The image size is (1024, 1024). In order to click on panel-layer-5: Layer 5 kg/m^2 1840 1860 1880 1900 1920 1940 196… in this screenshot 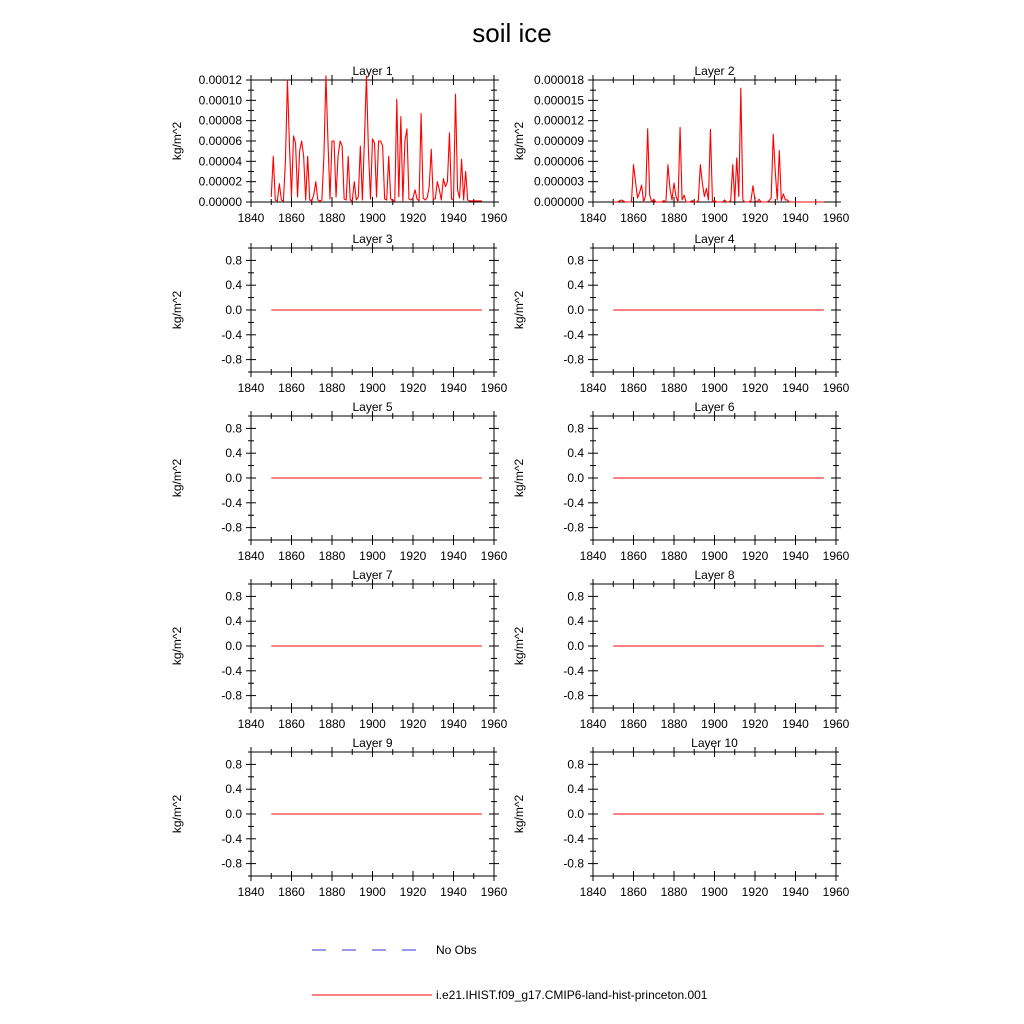, I will do `click(339, 481)`.